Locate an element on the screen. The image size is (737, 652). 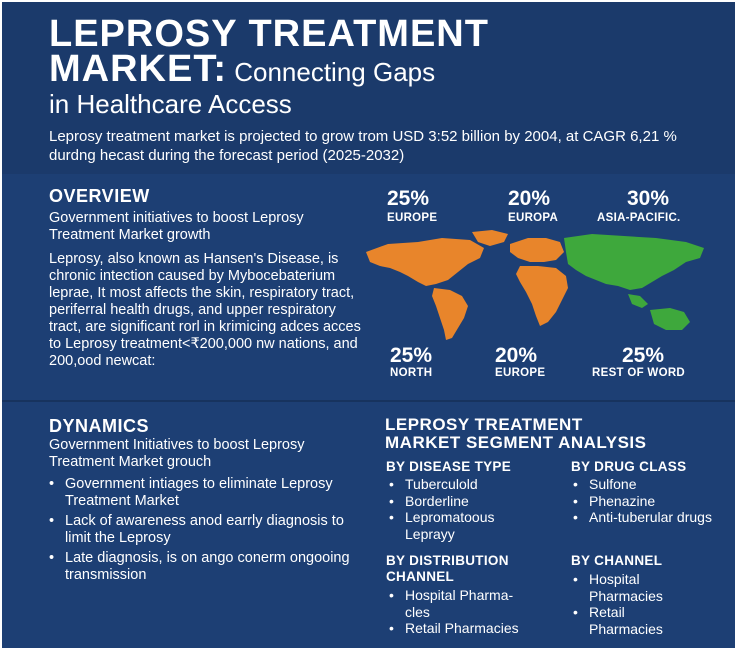
region-bottom-1-pct: 25% is located at coordinates (411, 355).